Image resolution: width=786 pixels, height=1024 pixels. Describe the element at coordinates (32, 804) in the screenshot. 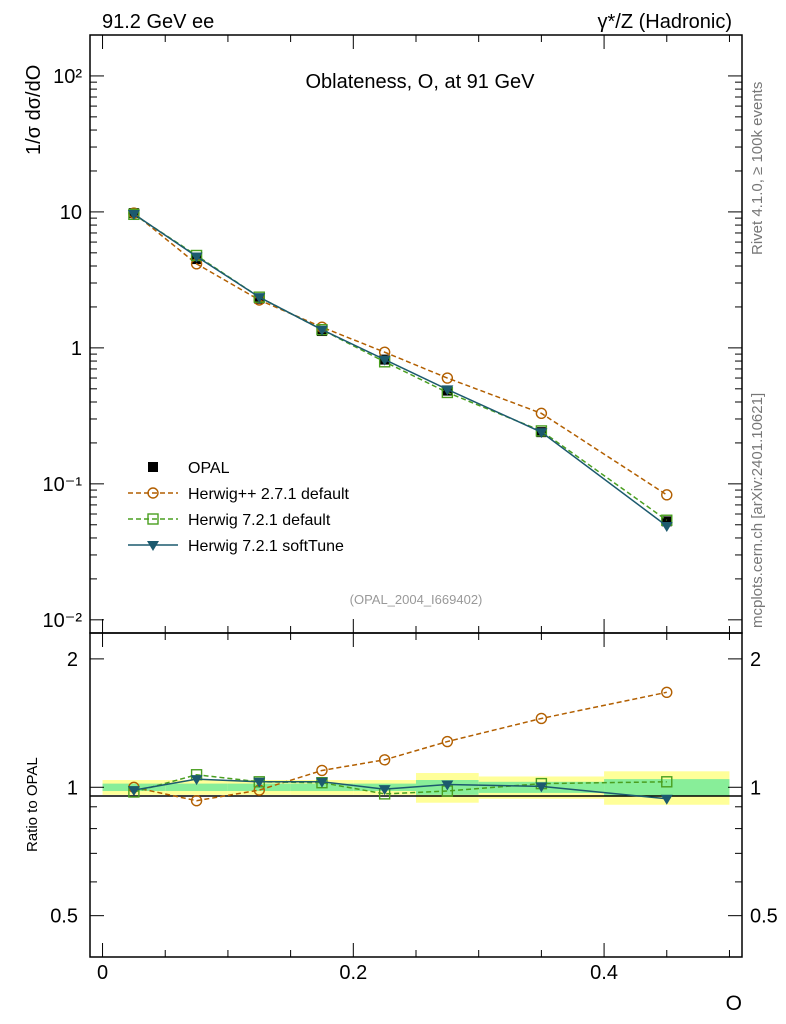

I see `ratio-y-label: Ratio to OPAL` at that location.